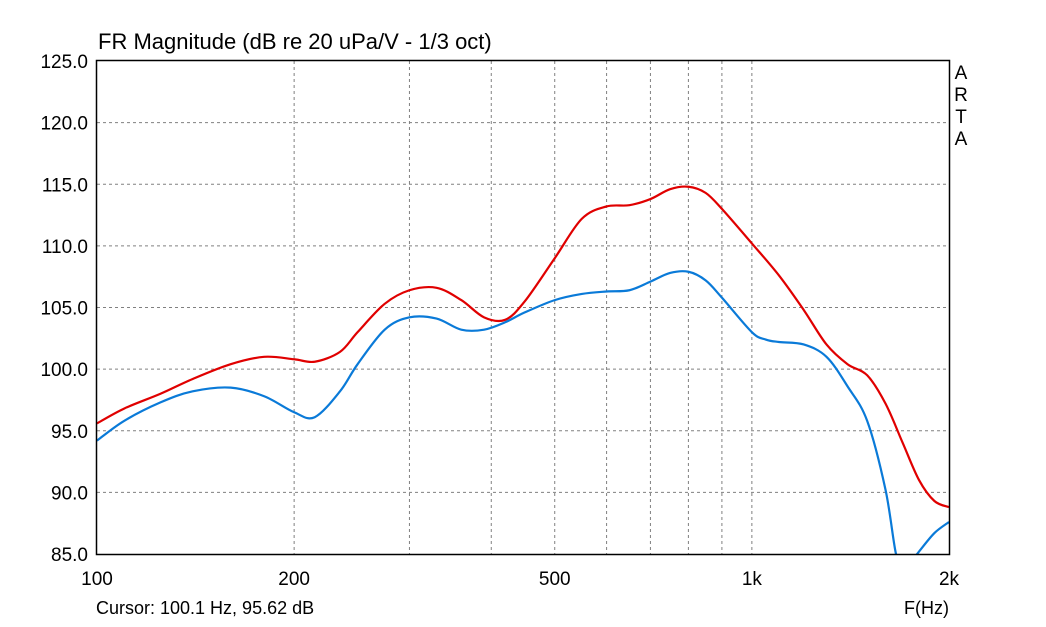  Describe the element at coordinates (64, 370) in the screenshot. I see `y-tick-label: 100.0` at that location.